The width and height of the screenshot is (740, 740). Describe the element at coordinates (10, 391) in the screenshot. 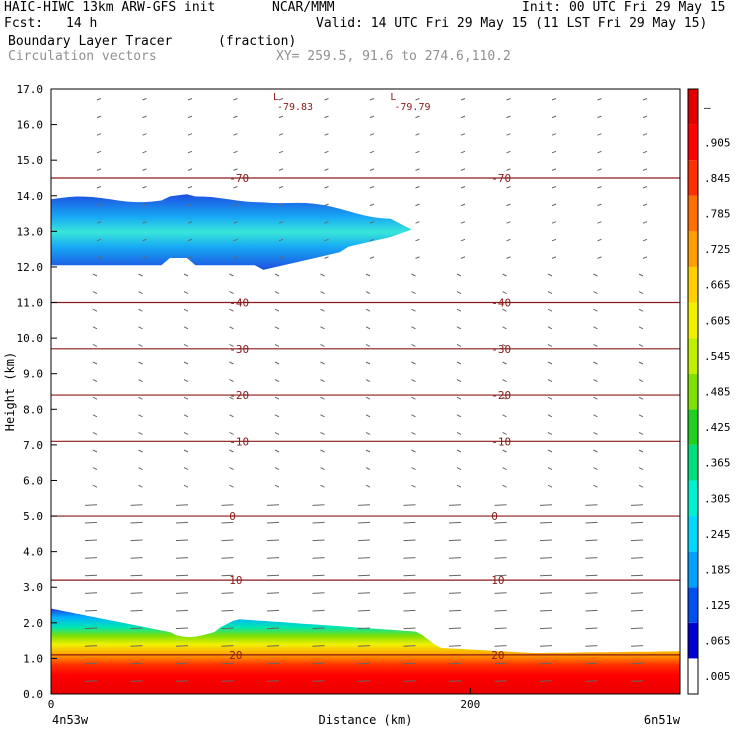

I see `y-axis-label: Height (km)` at that location.